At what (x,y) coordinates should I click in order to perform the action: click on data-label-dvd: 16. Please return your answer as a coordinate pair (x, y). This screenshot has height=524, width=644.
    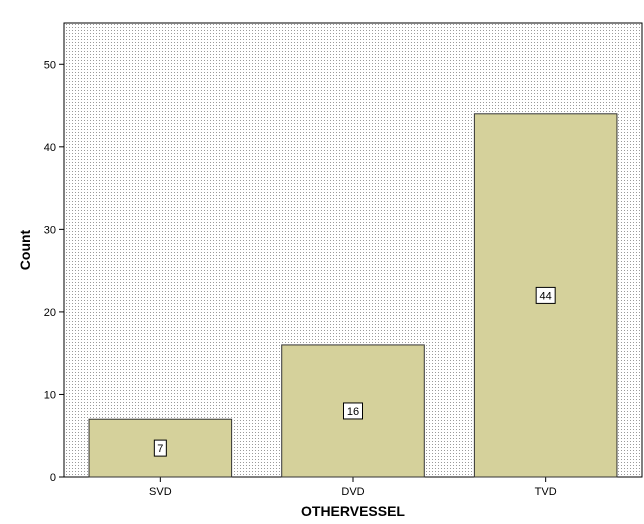
    Looking at the image, I should click on (353, 412).